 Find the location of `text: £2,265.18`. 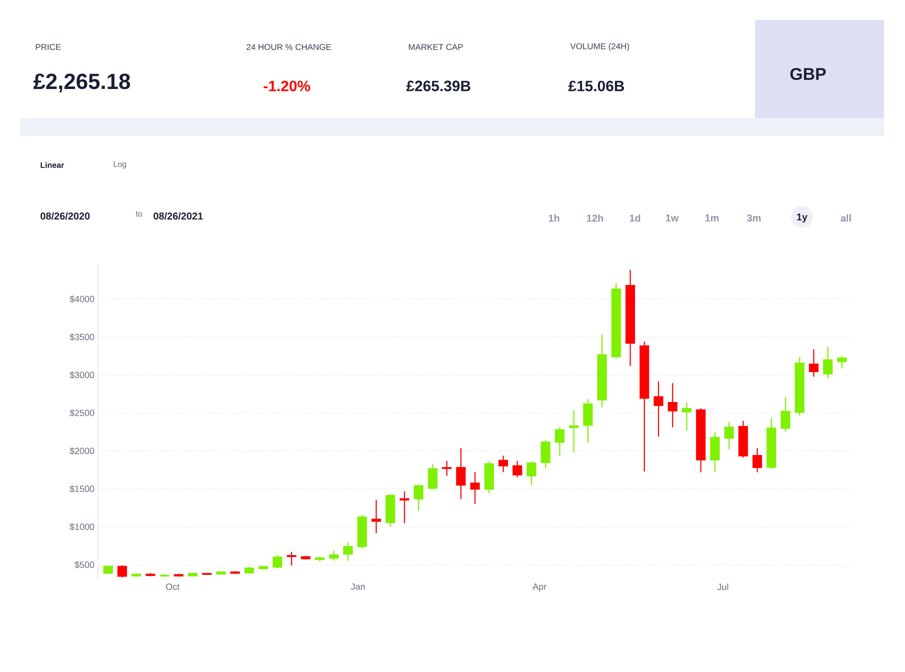

text: £2,265.18 is located at coordinates (81, 83).